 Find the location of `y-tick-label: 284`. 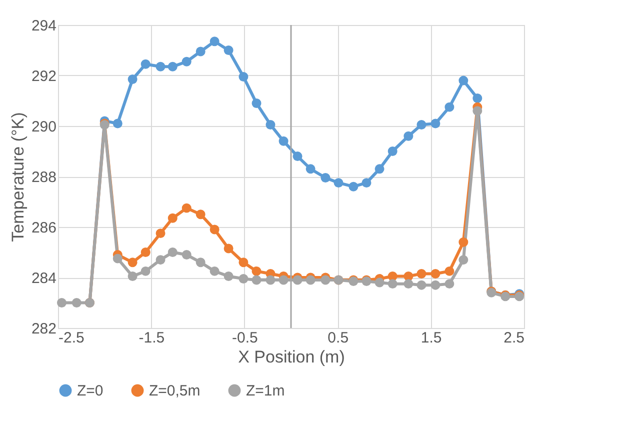

y-tick-label: 284 is located at coordinates (43, 278).